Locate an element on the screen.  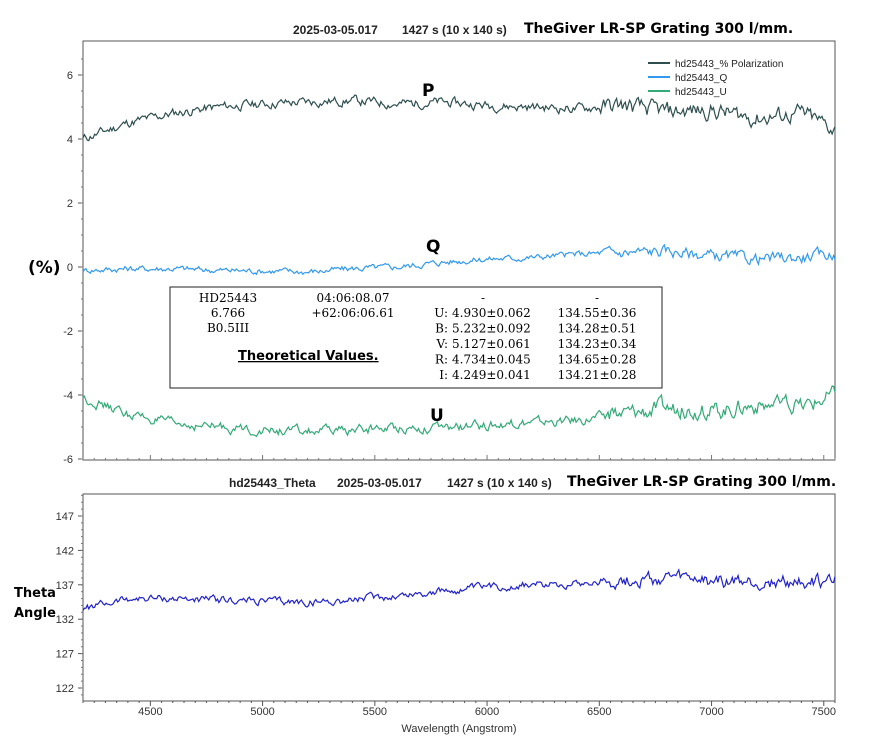
legend-label-u: hd25443_U is located at coordinates (701, 92).